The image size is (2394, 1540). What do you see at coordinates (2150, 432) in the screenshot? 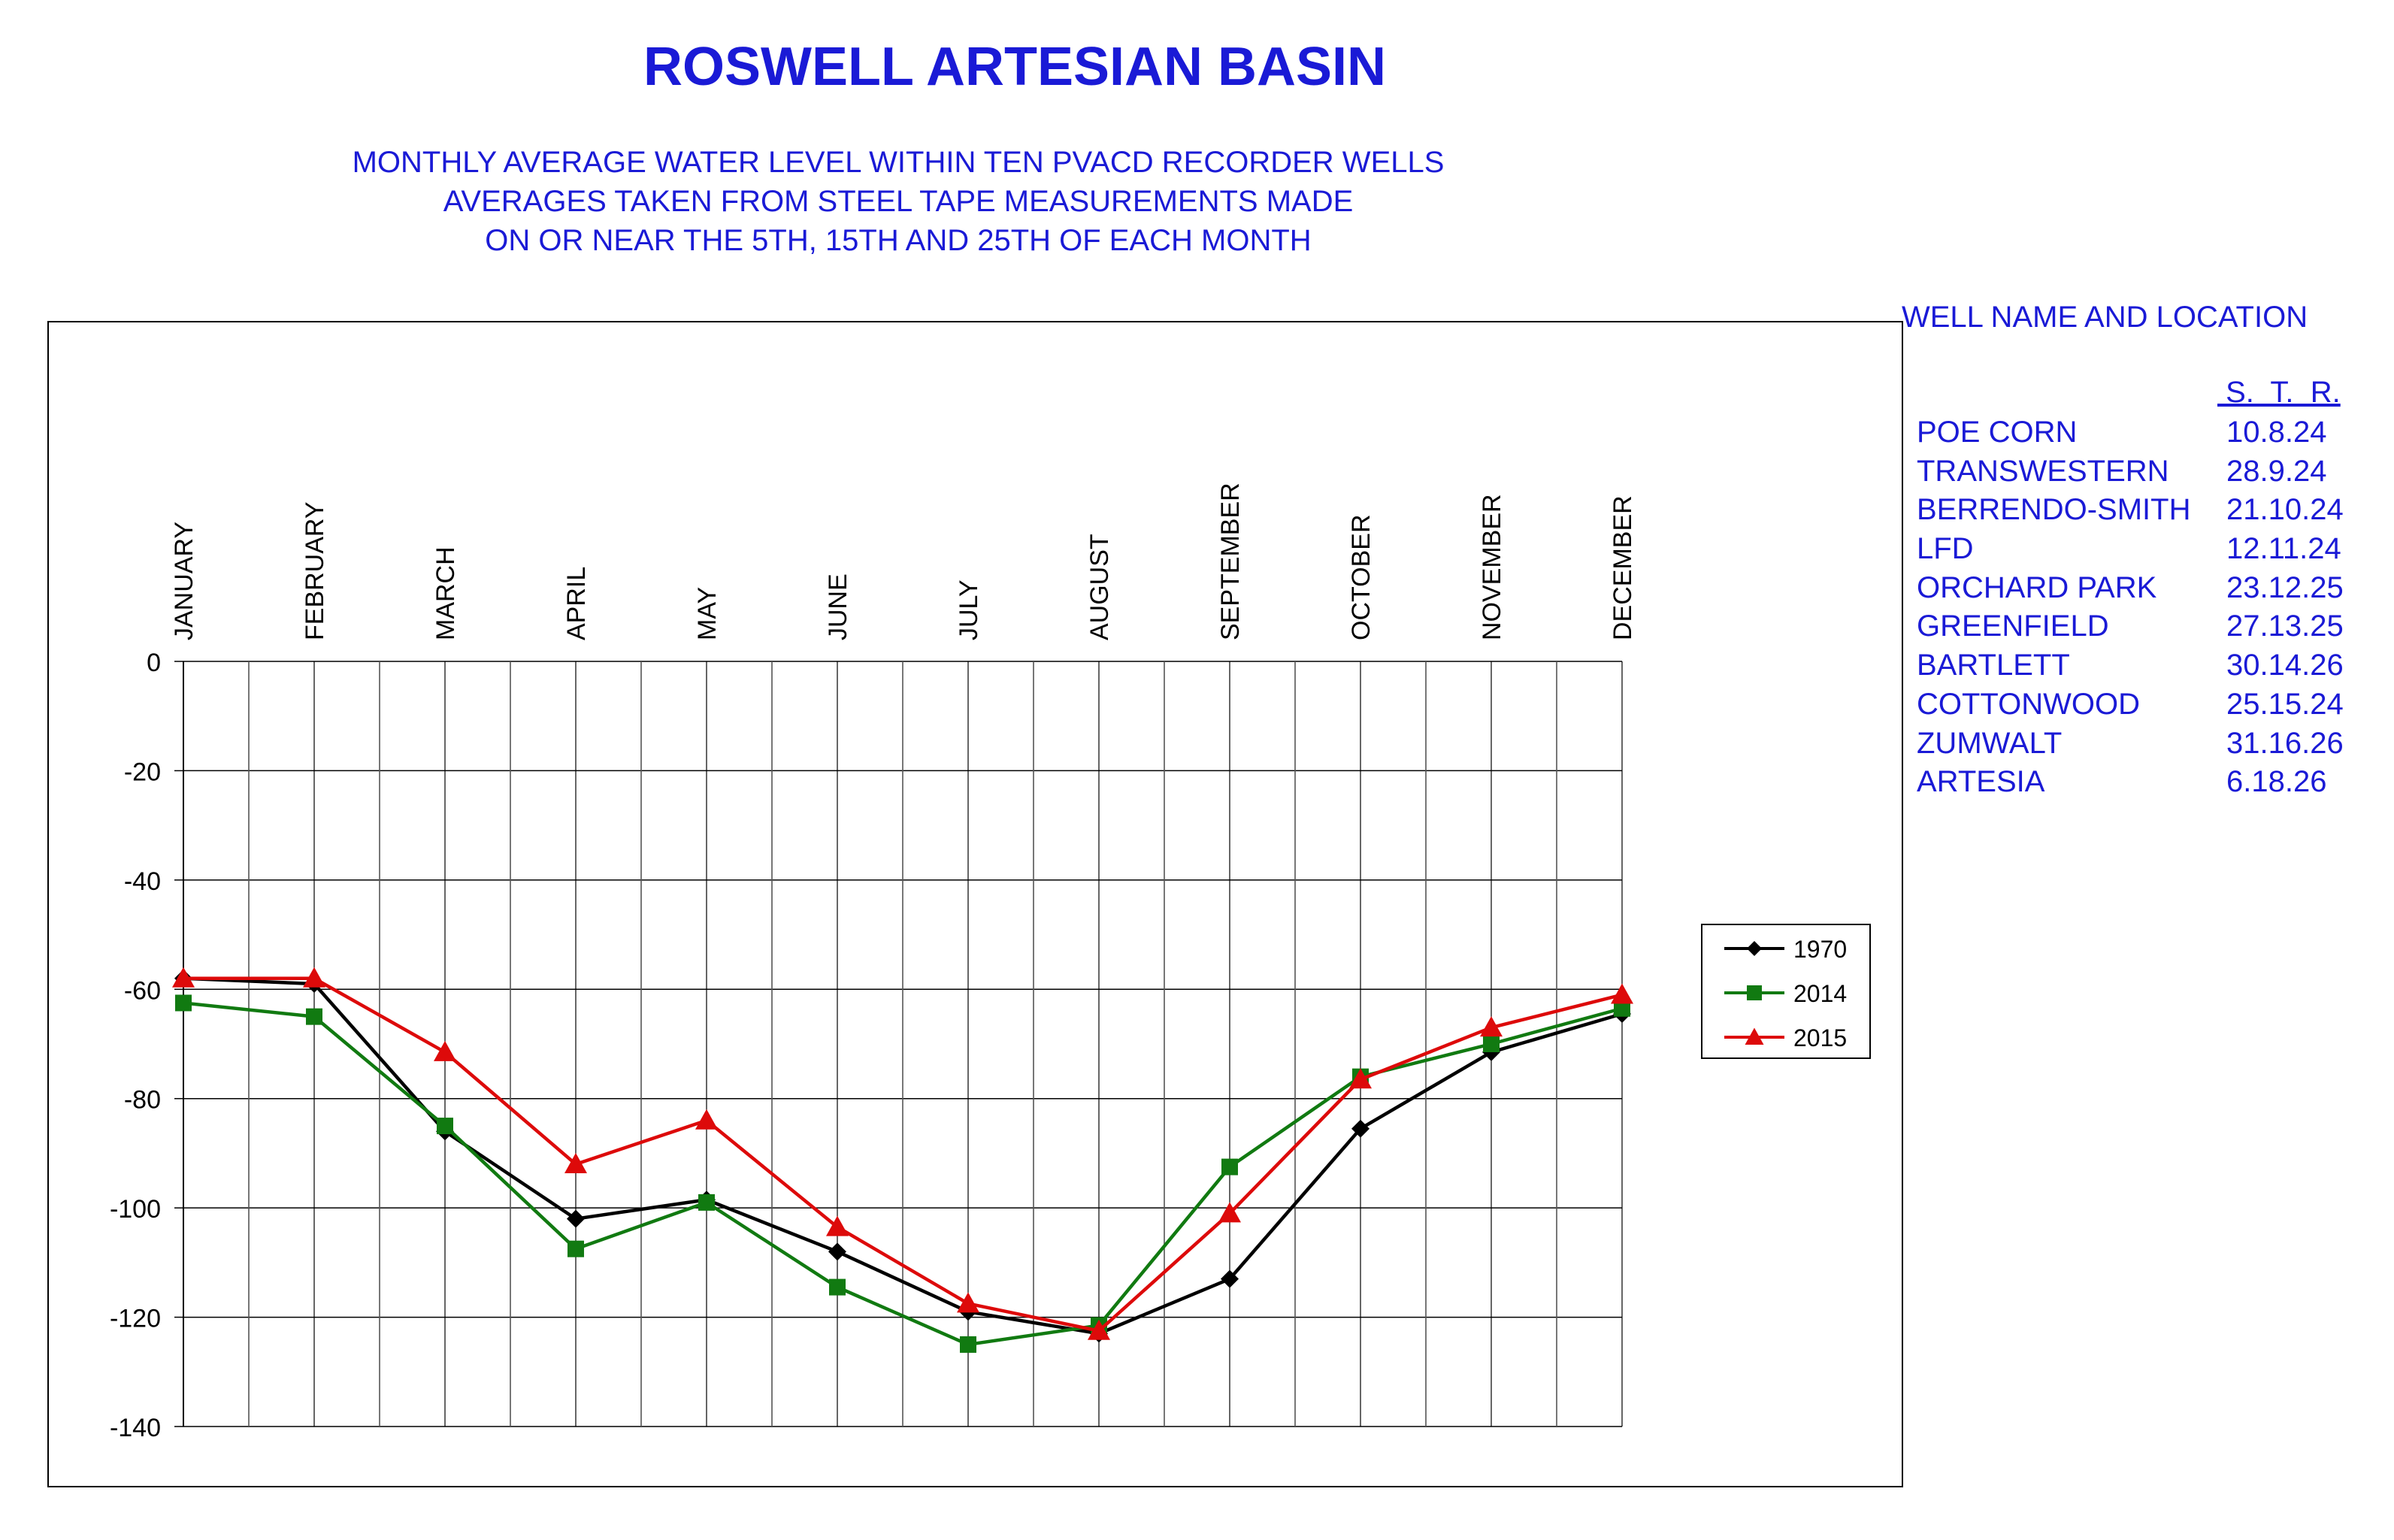
I see `well-row: POE CORN 10.8.24` at bounding box center [2150, 432].